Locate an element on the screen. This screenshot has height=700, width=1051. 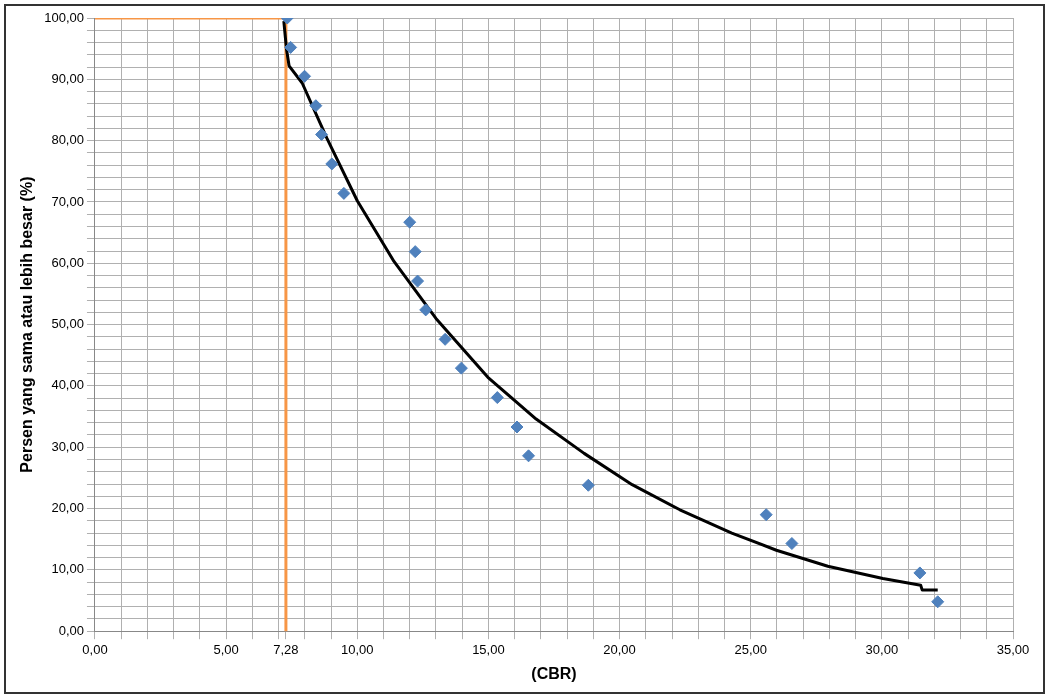
y-tick-label: 50,00 is located at coordinates (67, 324).